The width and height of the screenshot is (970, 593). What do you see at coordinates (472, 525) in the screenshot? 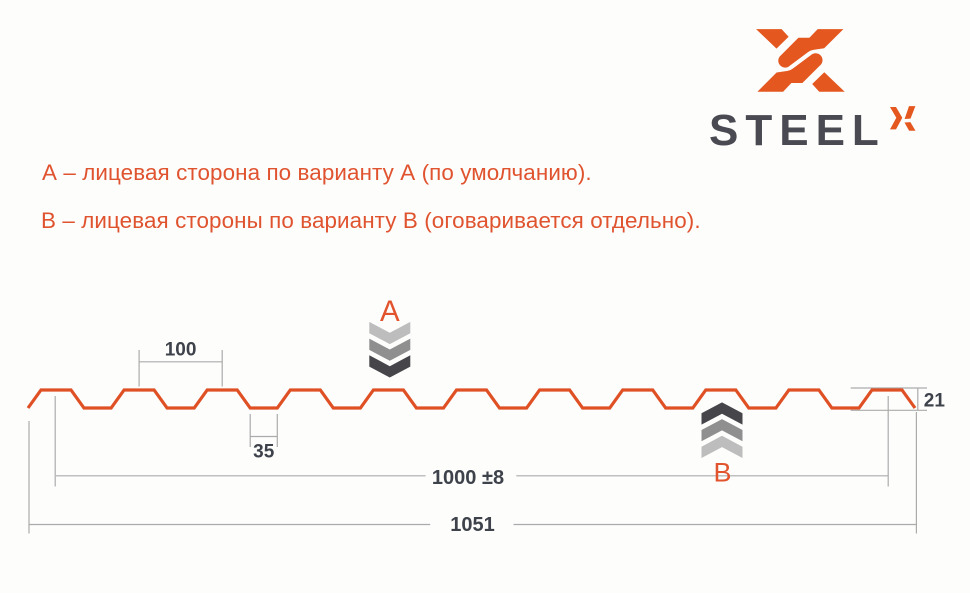
I see `svg-text: 1051` at bounding box center [472, 525].